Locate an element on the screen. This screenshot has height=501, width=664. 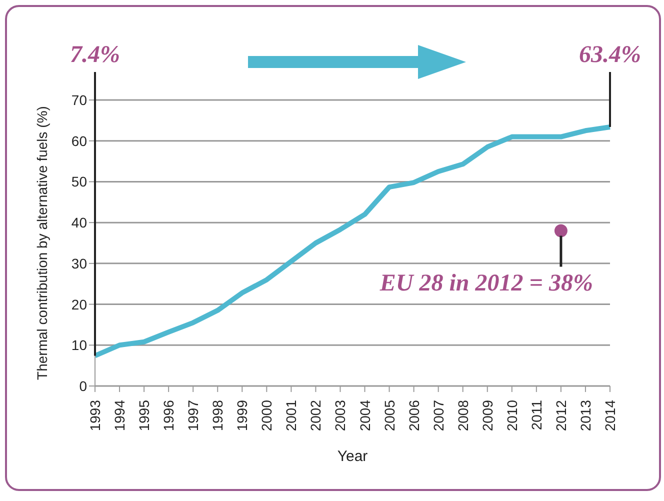
x-tick-label: 2002 is located at coordinates (316, 416).